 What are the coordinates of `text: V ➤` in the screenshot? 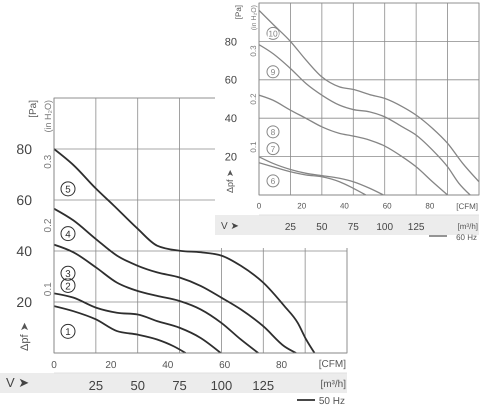 It's located at (18, 382).